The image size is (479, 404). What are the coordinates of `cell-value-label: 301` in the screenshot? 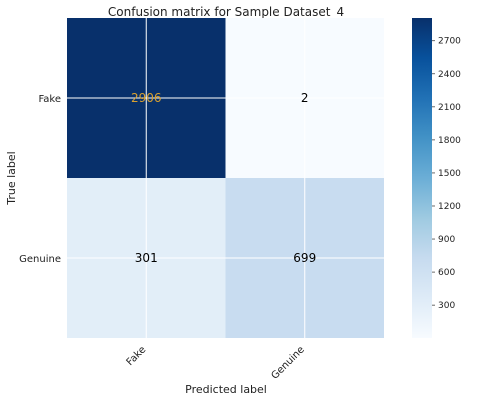 It's located at (146, 258).